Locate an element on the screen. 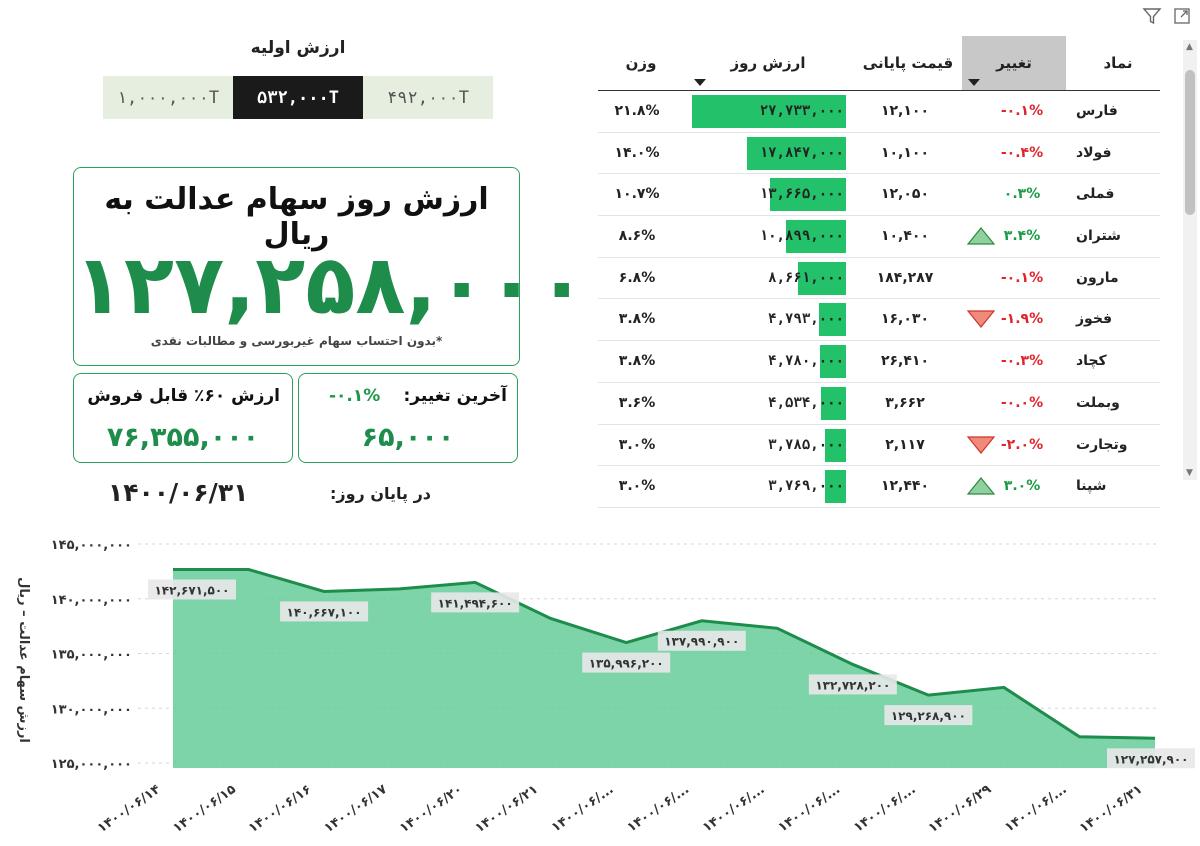  row-value-cell: ۴,۷۹۳,۰۰۰ is located at coordinates (768, 319).